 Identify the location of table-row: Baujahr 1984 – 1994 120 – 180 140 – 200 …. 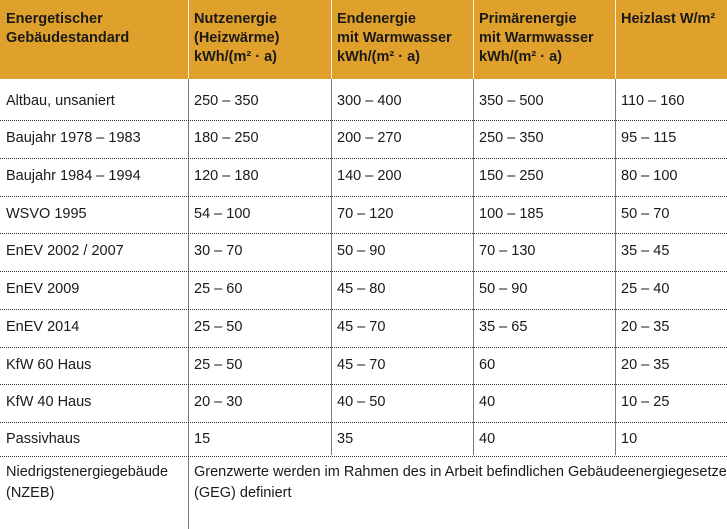
(363, 177).